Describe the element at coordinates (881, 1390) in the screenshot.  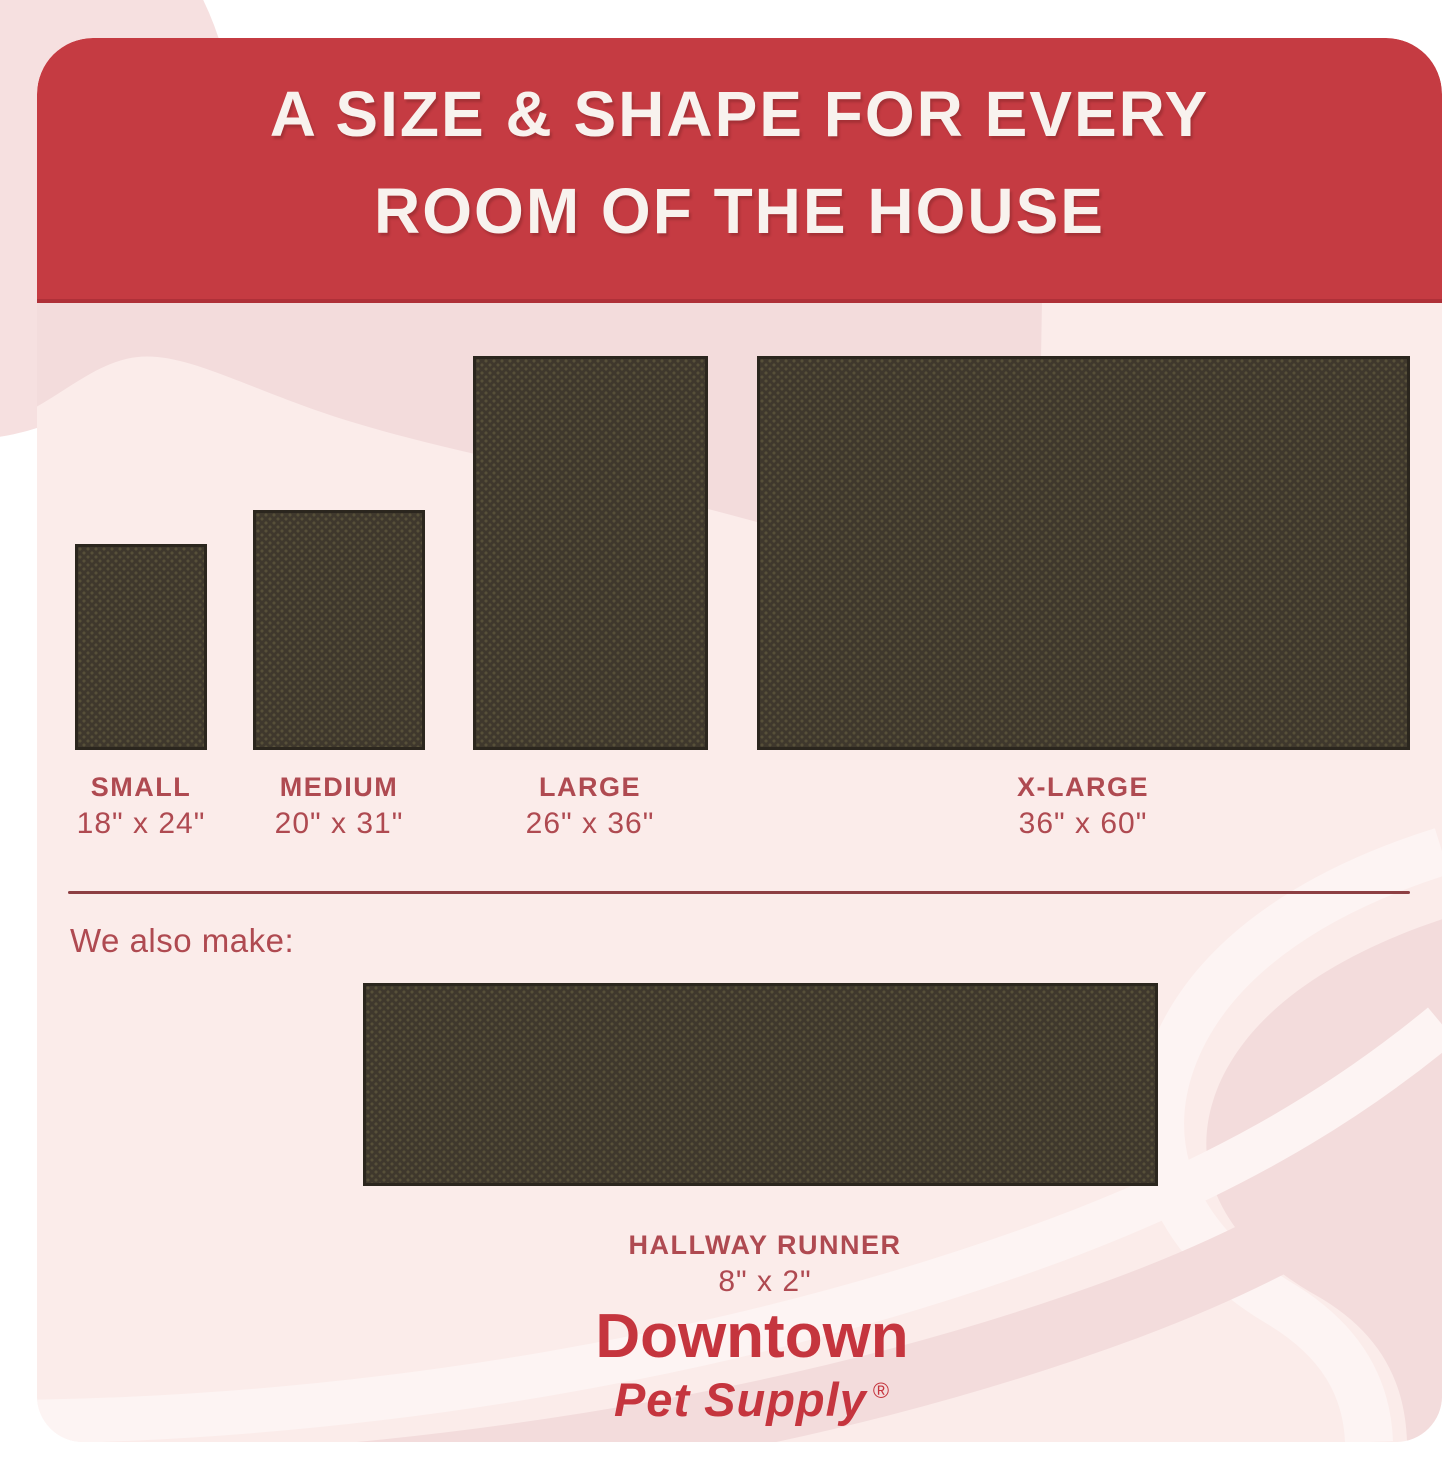
I see `registered-trademark-symbol: ®` at that location.